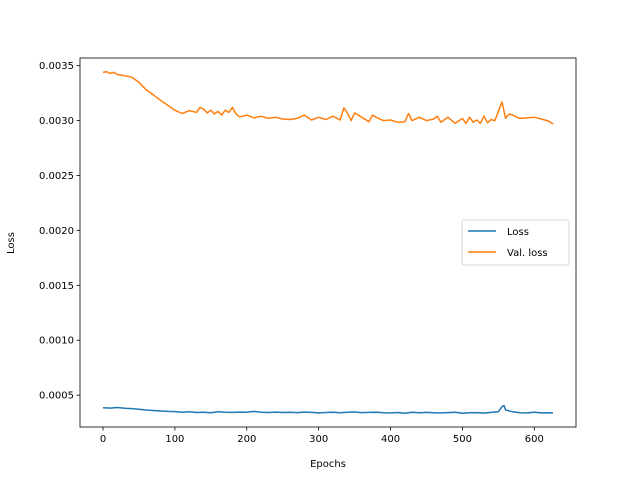 This screenshot has width=640, height=480. I want to click on x-tick-label: 100, so click(174, 439).